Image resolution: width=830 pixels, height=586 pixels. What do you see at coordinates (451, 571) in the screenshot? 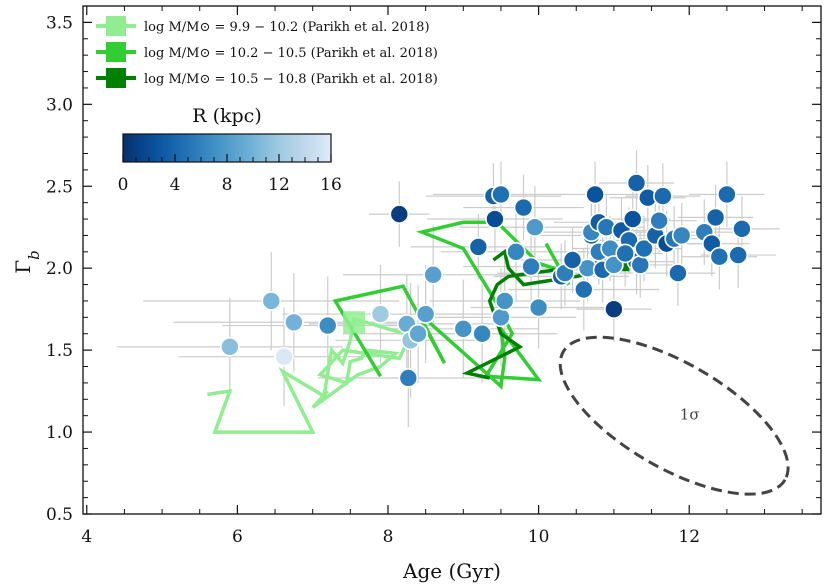
I see `x-axis-label: Age (Gyr)` at bounding box center [451, 571].